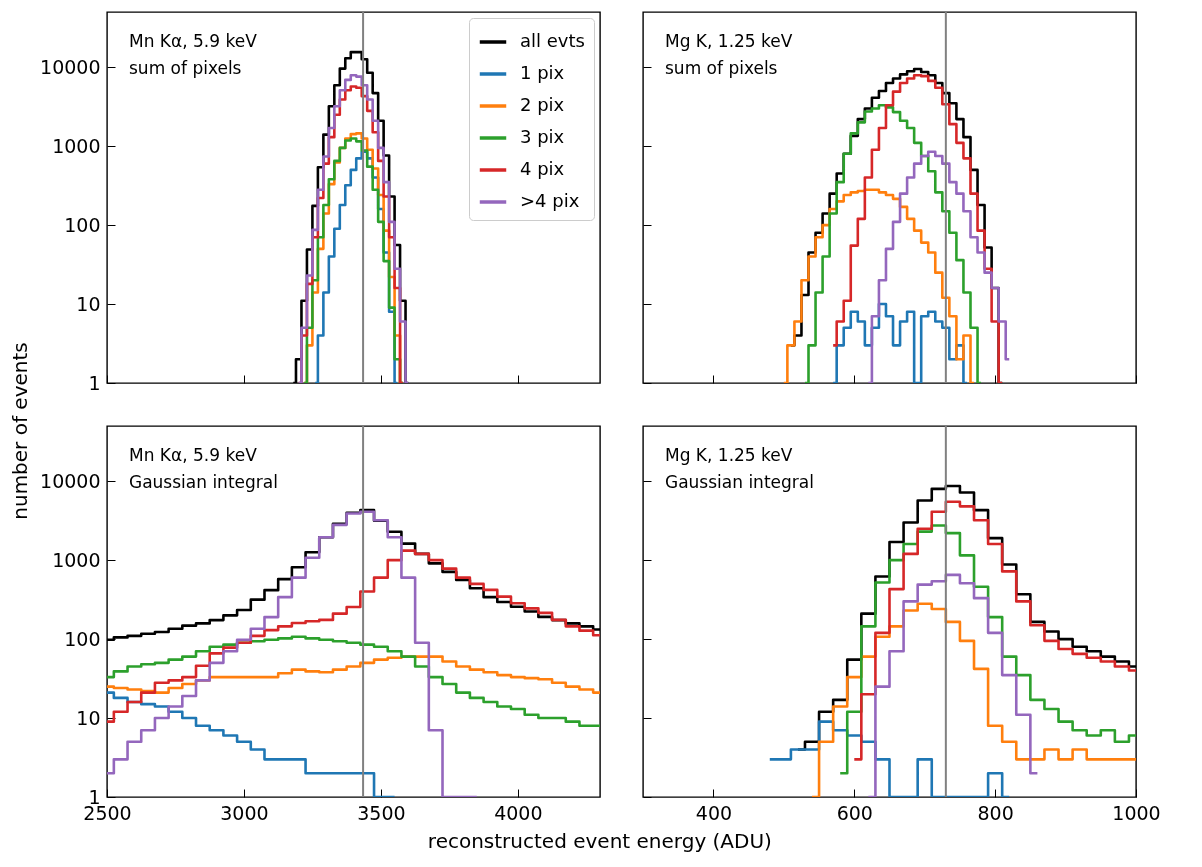 The height and width of the screenshot is (867, 1202). I want to click on legend-label: 2 pix, so click(542, 104).